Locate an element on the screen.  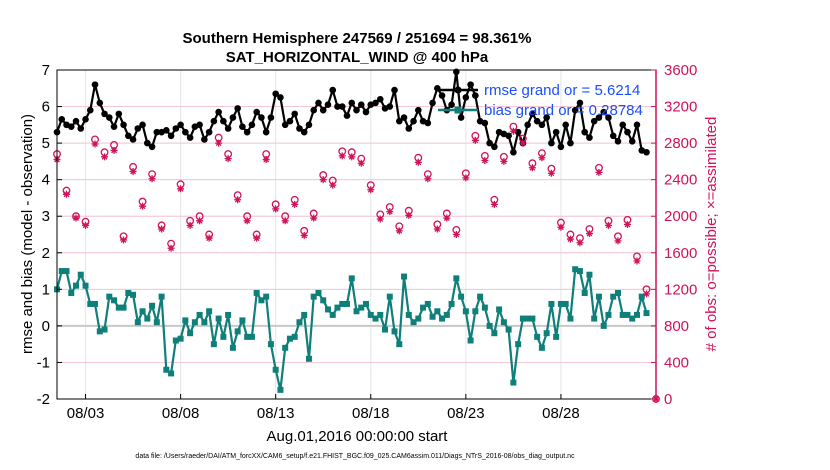
y-tick-label-left: 0 is located at coordinates (46, 326).